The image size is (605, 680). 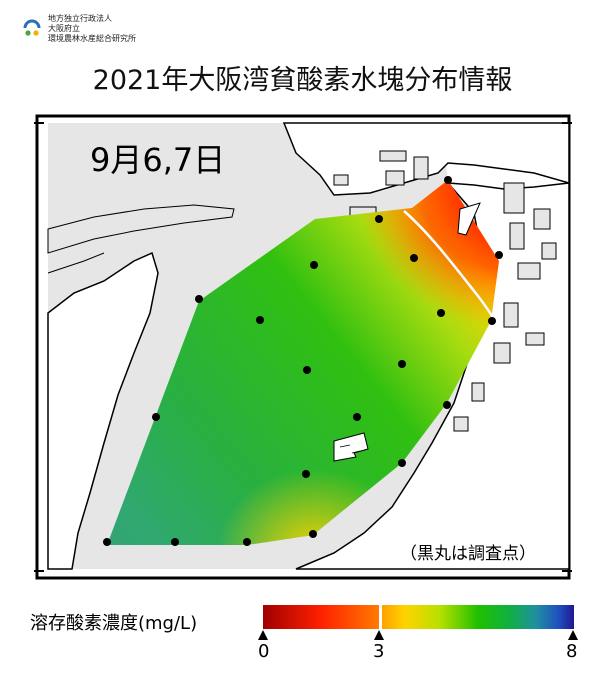 What do you see at coordinates (114, 623) in the screenshot?
I see `legend-label: 溶存酸素濃度(mg/L)` at bounding box center [114, 623].